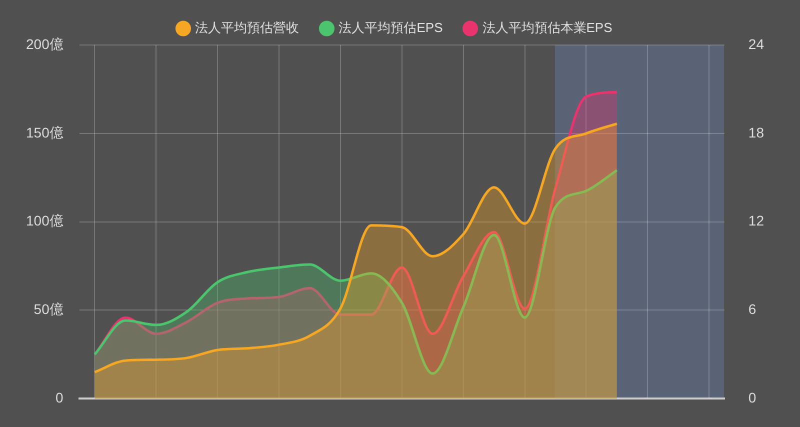 The image size is (800, 427). I want to click on y2-tick-label: 12, so click(756, 220).